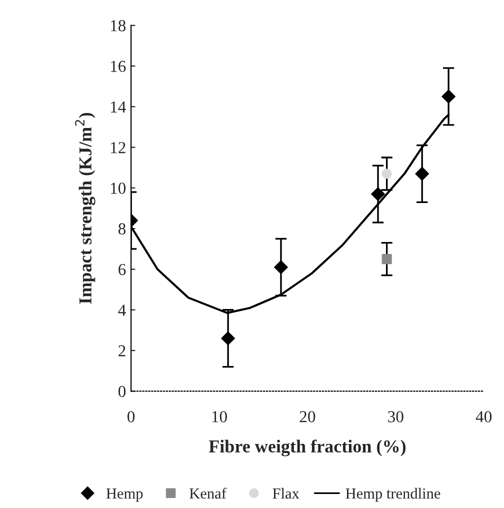 Image resolution: width=504 pixels, height=508 pixels. What do you see at coordinates (131, 416) in the screenshot?
I see `x-tick-label: 0` at bounding box center [131, 416].